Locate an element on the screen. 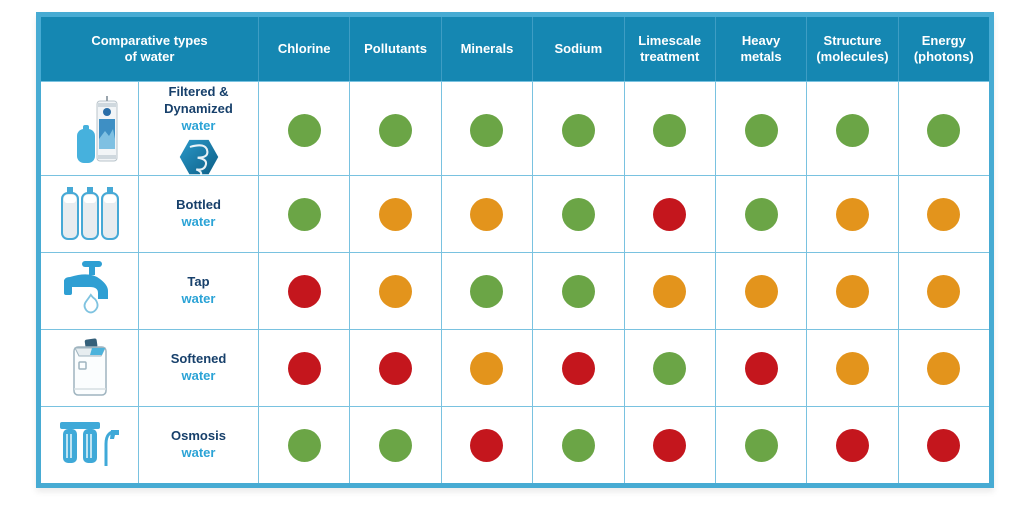 The width and height of the screenshot is (1024, 512). column-header-limescale: Limescale treatment is located at coordinates (669, 49).